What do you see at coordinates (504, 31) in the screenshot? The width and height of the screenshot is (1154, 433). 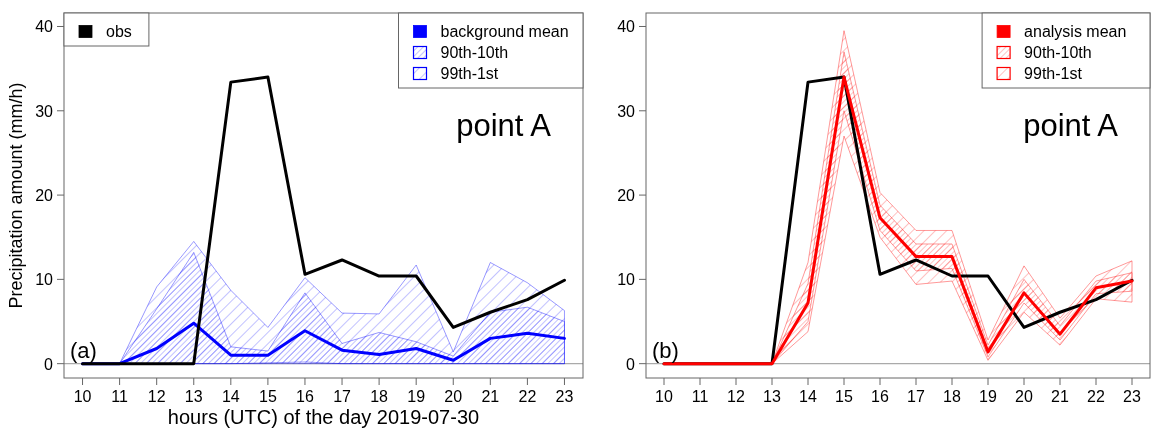 I see `legend-label: background mean` at bounding box center [504, 31].